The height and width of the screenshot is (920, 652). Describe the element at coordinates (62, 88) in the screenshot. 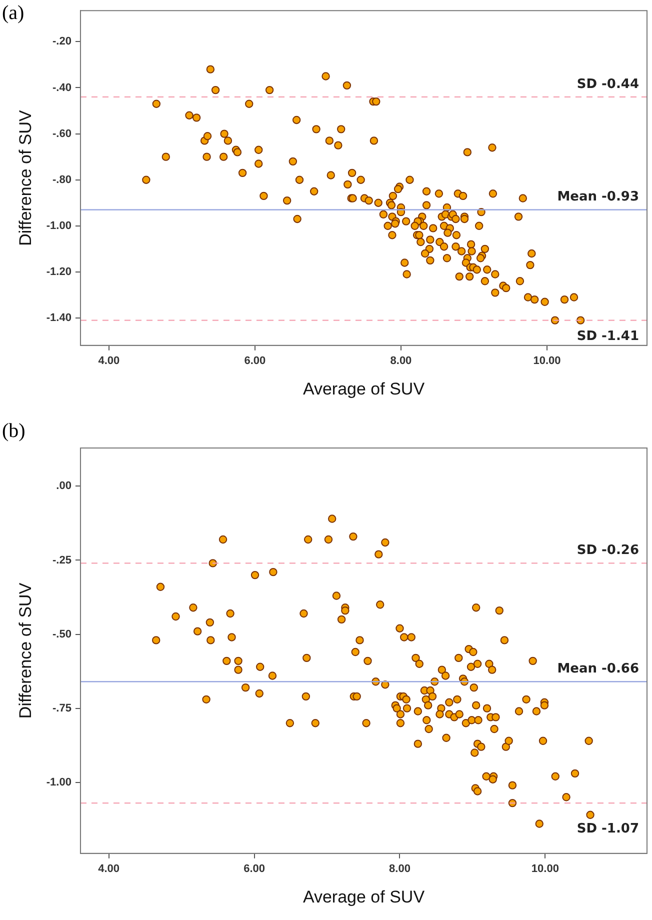

I see `y-tick-label: -.40` at that location.